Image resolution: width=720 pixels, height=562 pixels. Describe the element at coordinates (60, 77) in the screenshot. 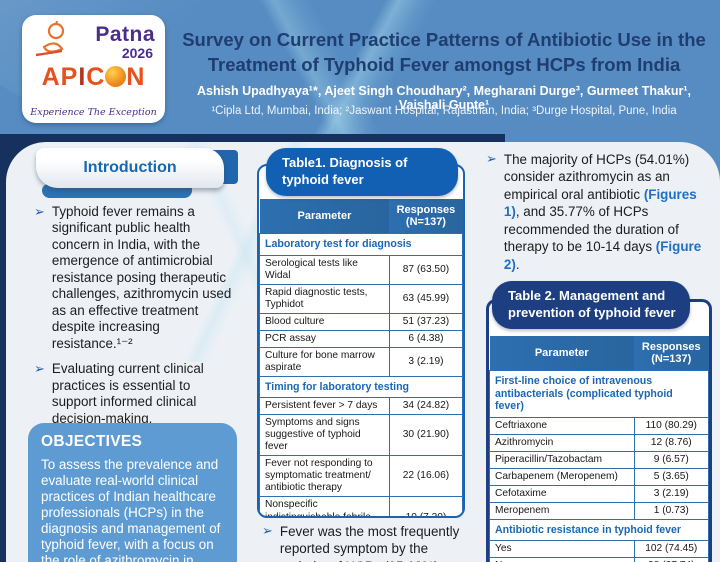

I see `logo-apicon-ap: AP` at that location.